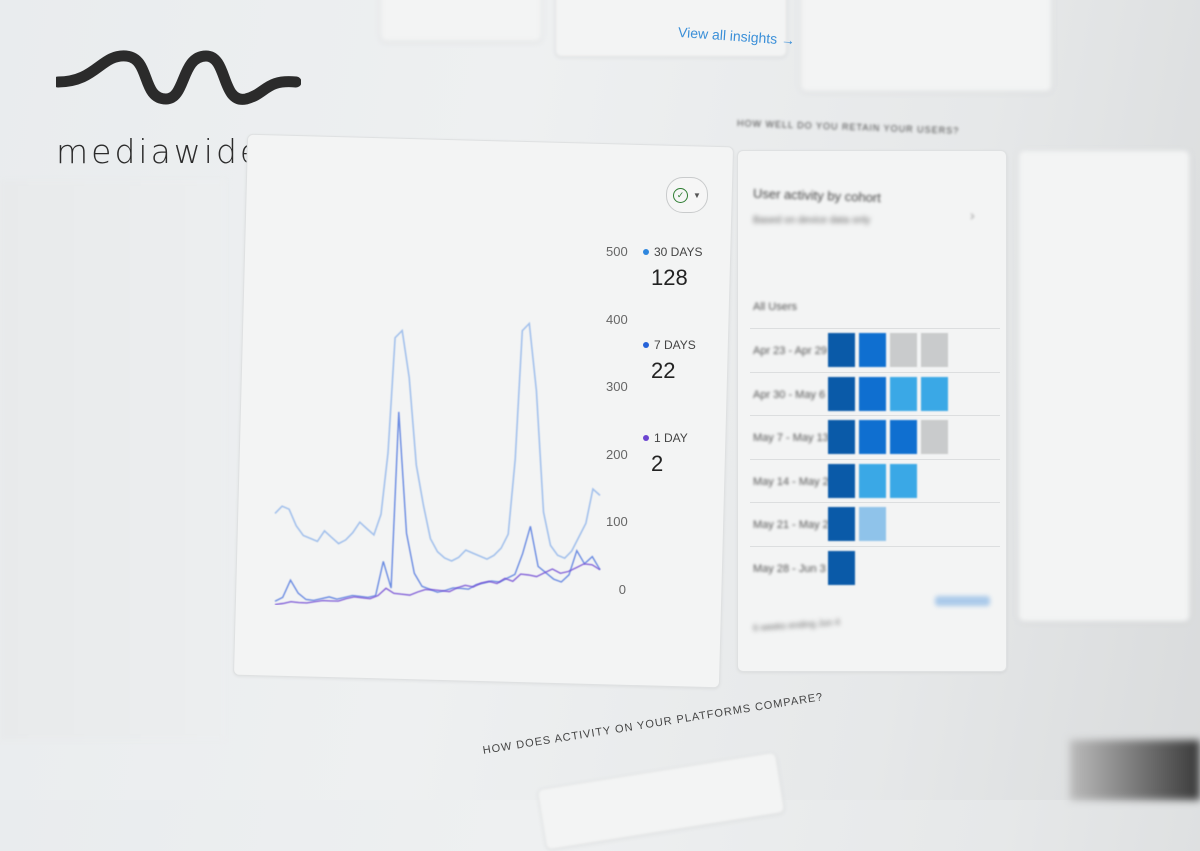 This screenshot has height=851, width=1200. I want to click on top-card-insights, so click(671, 28).